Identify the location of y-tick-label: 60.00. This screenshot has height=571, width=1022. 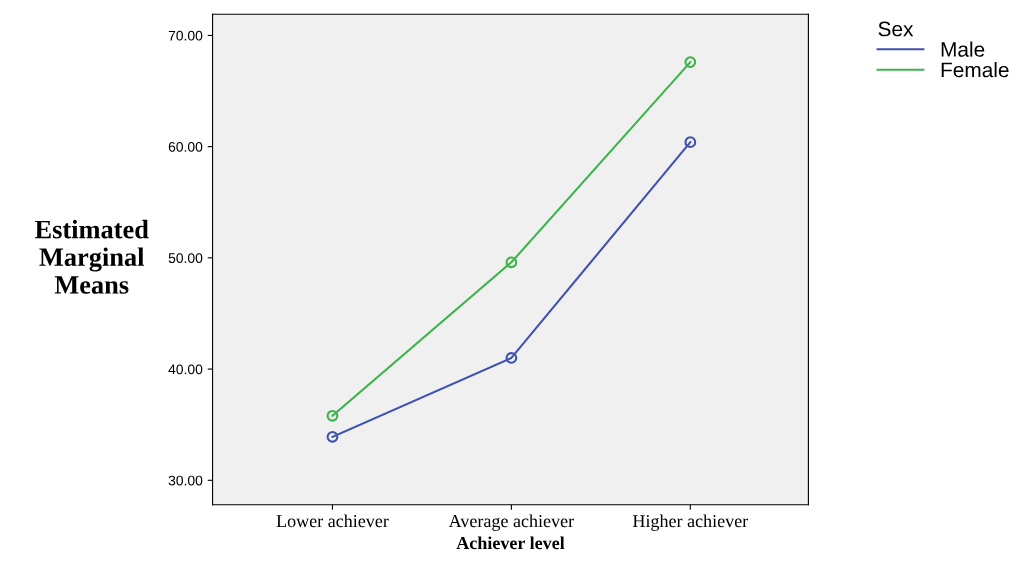
(185, 146).